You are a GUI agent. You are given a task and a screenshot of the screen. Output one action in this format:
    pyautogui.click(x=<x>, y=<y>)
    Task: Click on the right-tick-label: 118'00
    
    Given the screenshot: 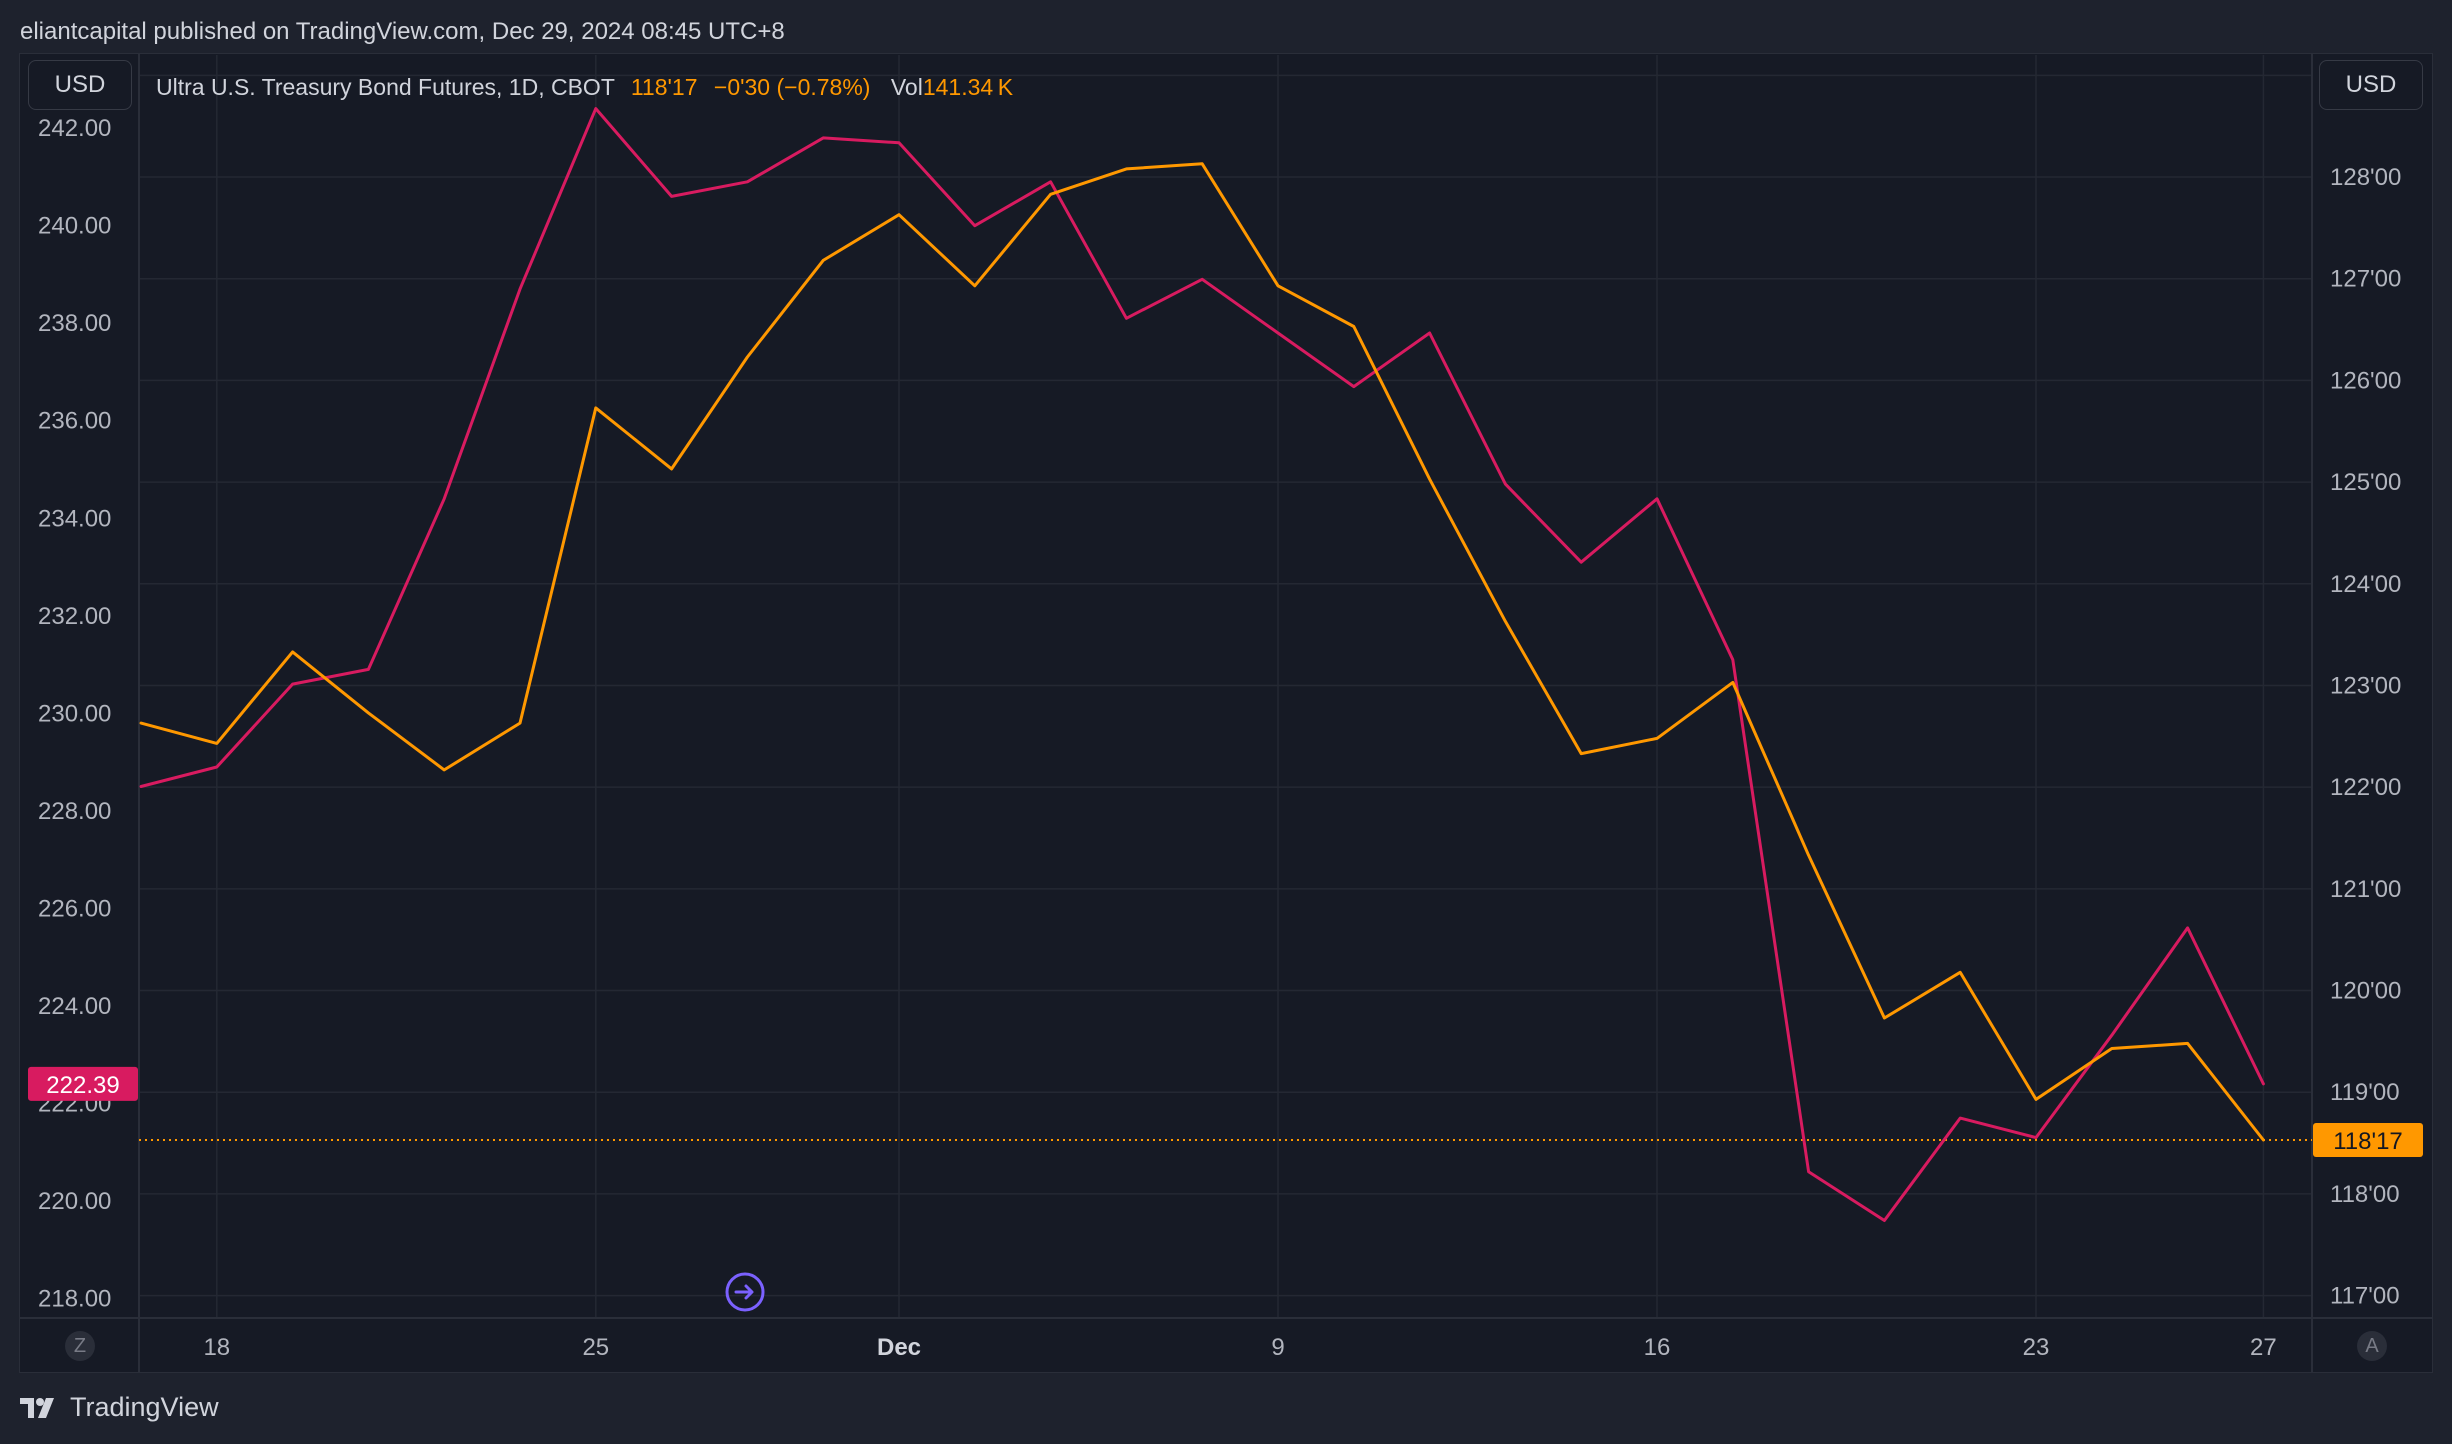 What is the action you would take?
    pyautogui.click(x=2365, y=1194)
    